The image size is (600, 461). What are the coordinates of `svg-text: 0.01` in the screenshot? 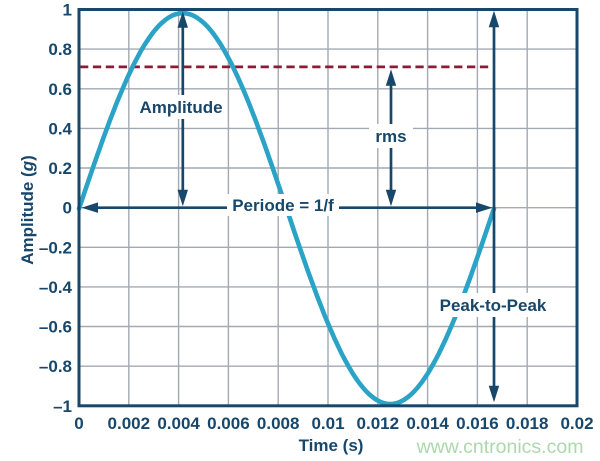 It's located at (327, 423).